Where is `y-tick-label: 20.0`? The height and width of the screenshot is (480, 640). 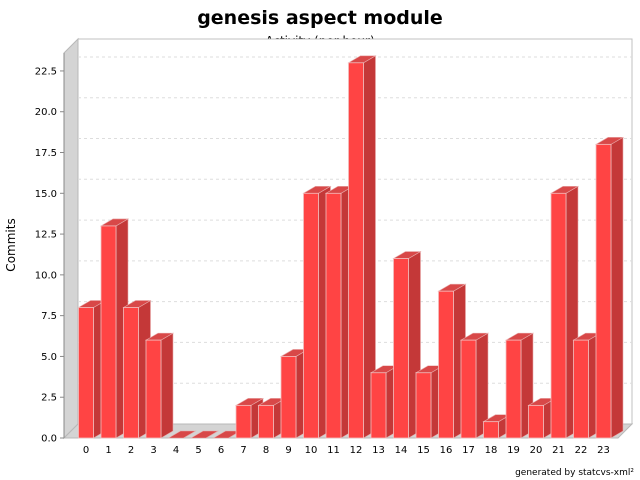
y-tick-label: 20.0 is located at coordinates (46, 112).